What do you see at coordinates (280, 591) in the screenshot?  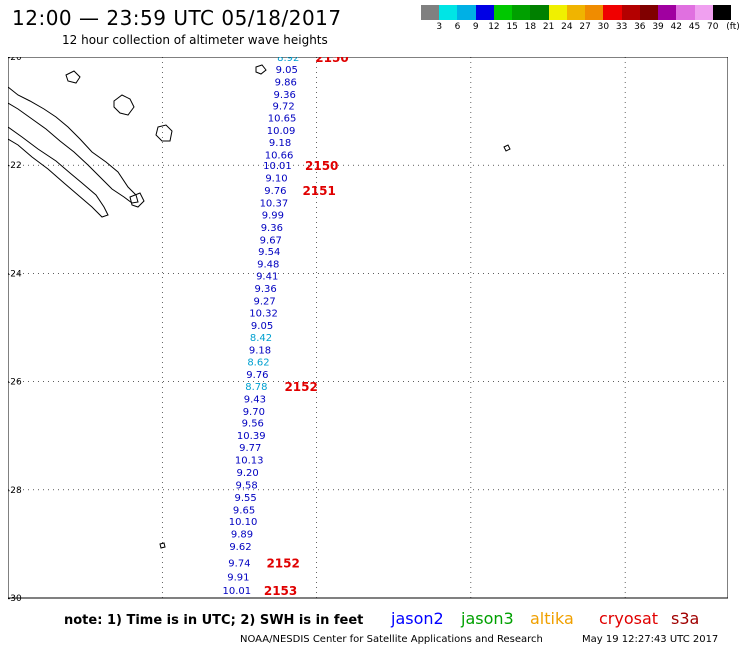 I see `orbit-rev-number: 2153` at bounding box center [280, 591].